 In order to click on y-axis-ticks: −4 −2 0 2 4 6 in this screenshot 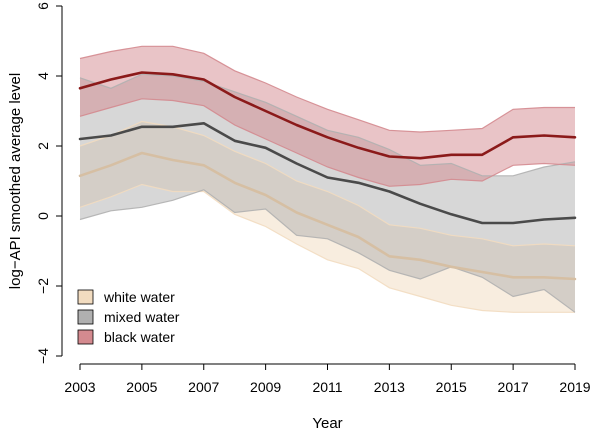, I will do `click(48, 183)`.